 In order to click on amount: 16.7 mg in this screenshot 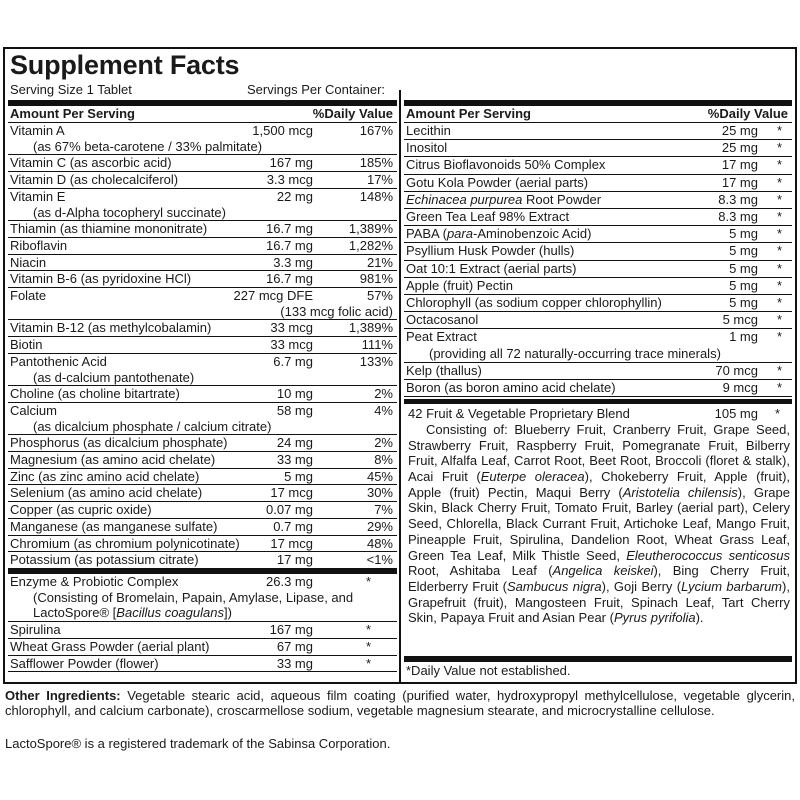, I will do `click(289, 245)`.